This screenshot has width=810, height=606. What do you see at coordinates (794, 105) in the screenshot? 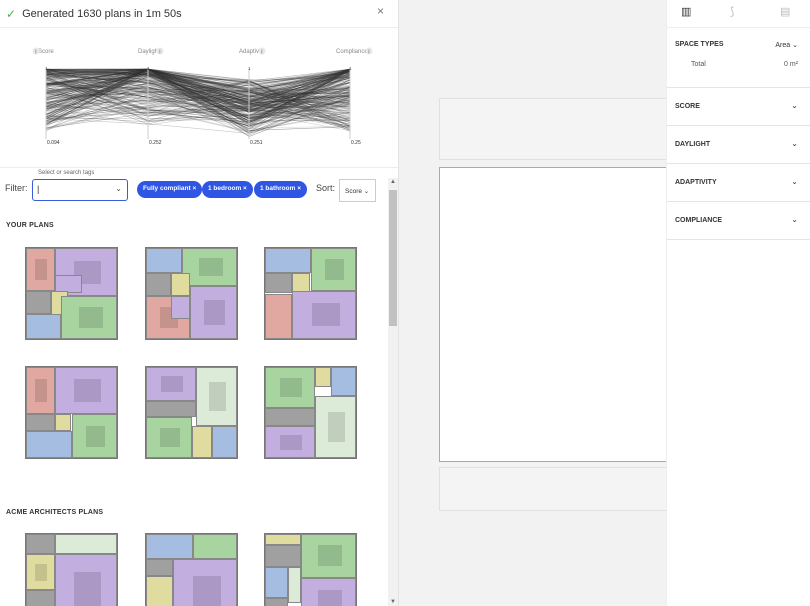
I see `chevron-down-icon: ⌄` at bounding box center [794, 105].